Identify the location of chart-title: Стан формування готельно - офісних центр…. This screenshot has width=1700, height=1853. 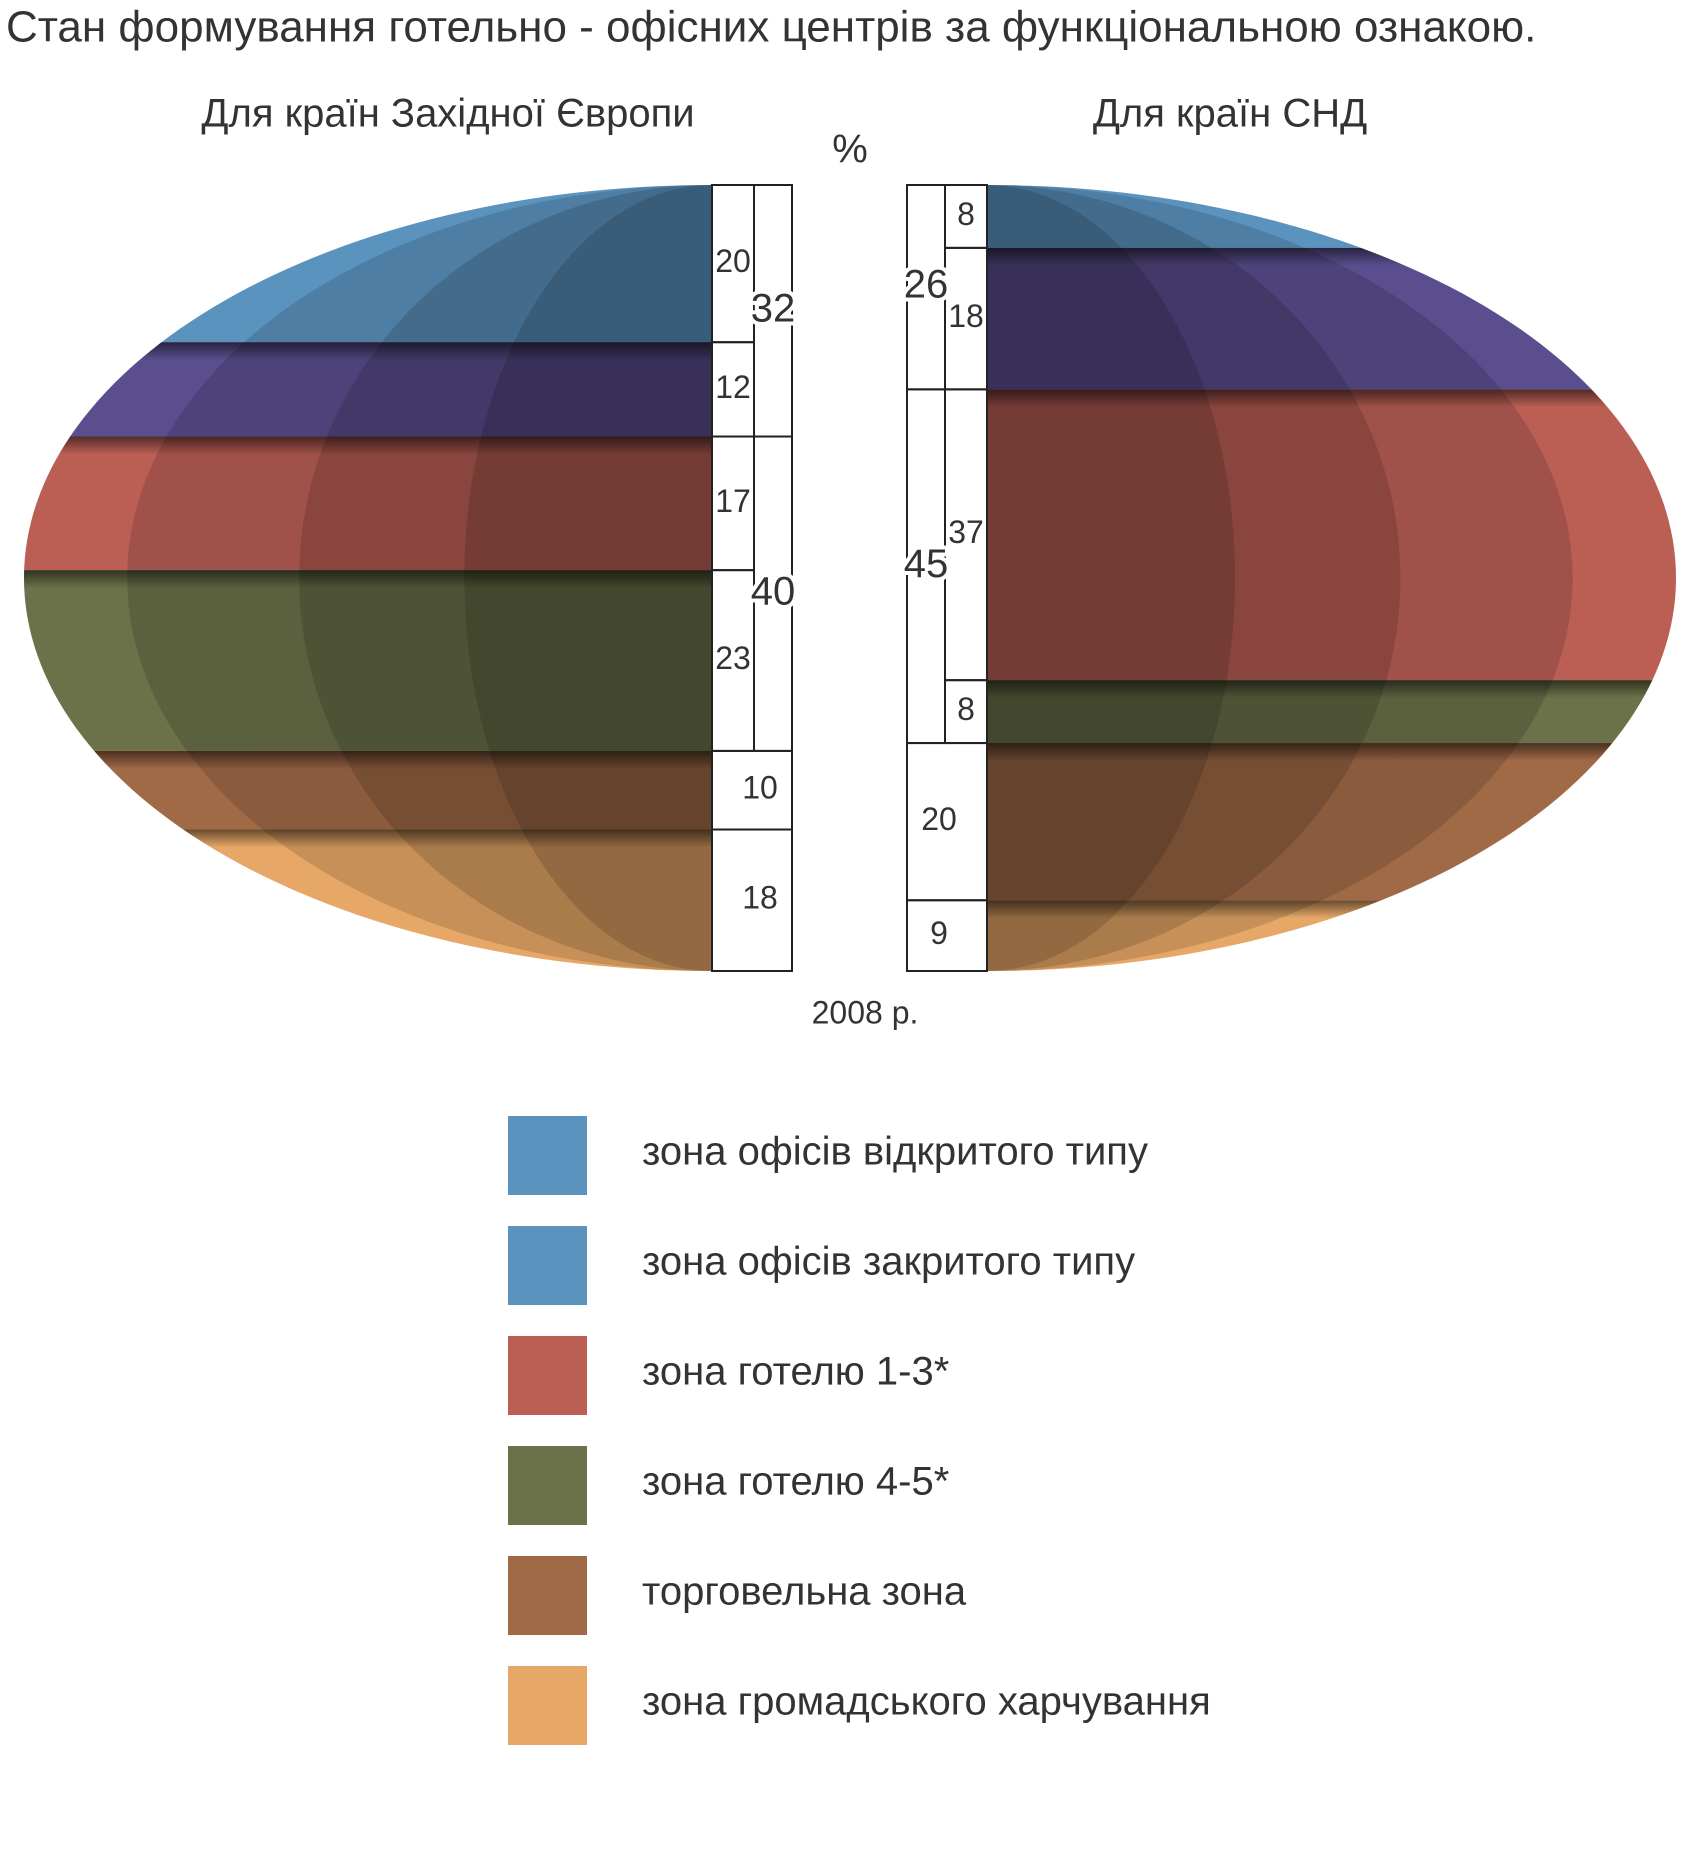
(771, 27).